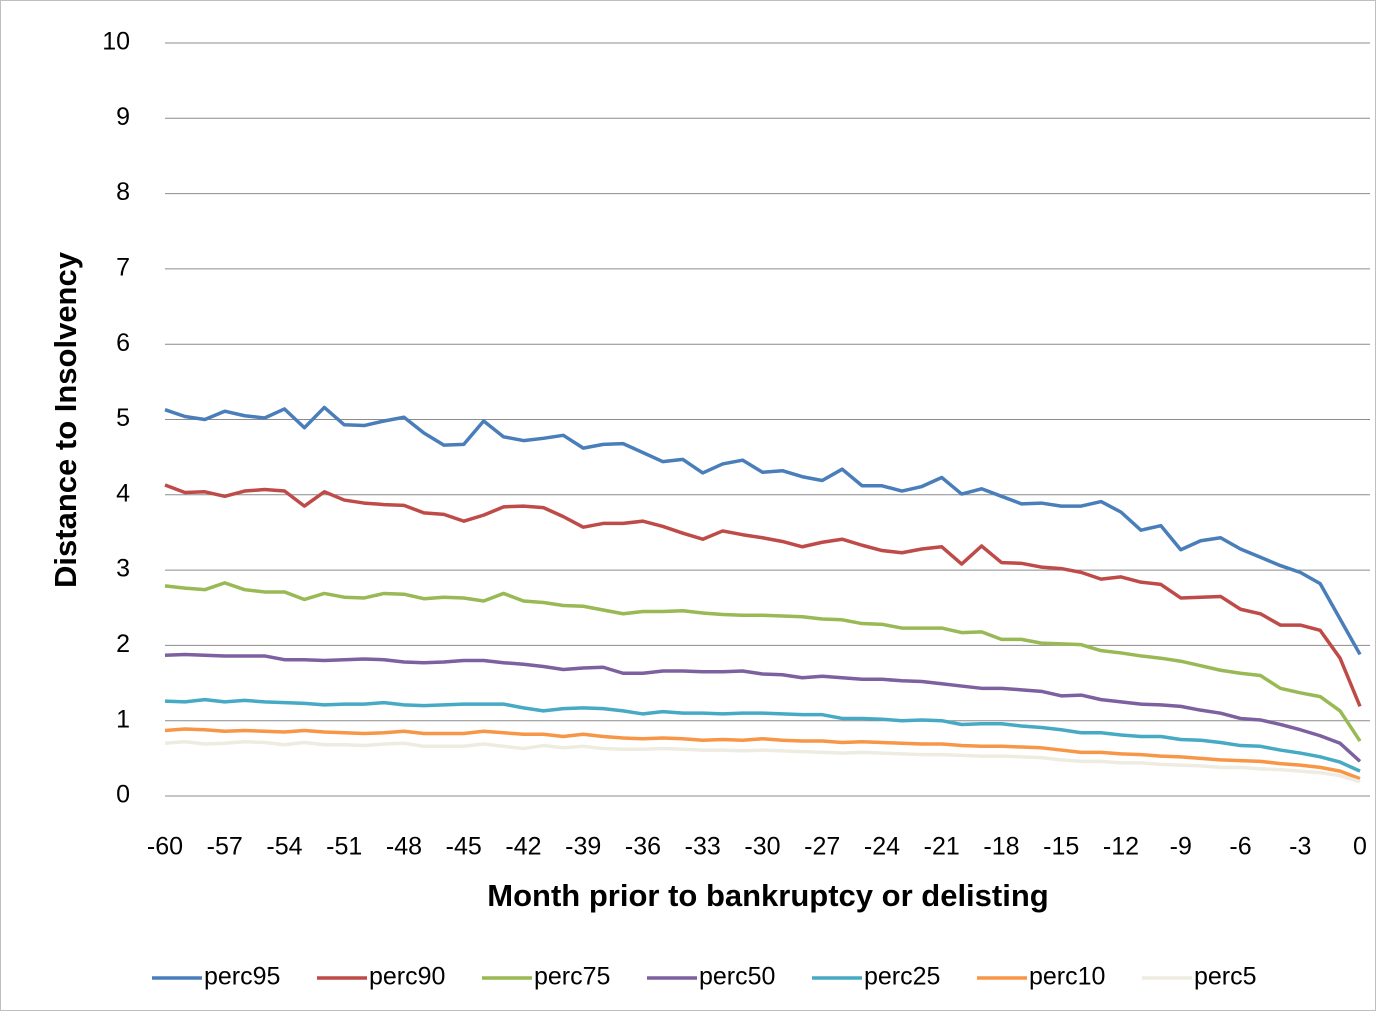  What do you see at coordinates (225, 847) in the screenshot?
I see `x-tick-label: -57` at bounding box center [225, 847].